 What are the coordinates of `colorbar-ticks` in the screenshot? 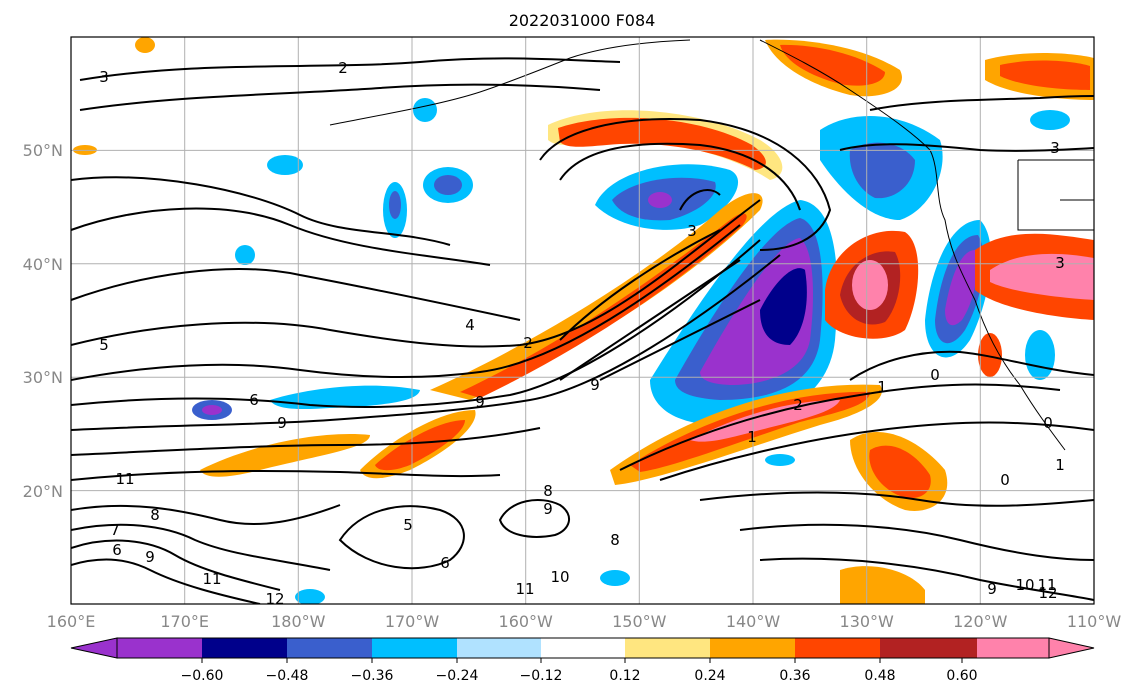 It's located at (582, 660).